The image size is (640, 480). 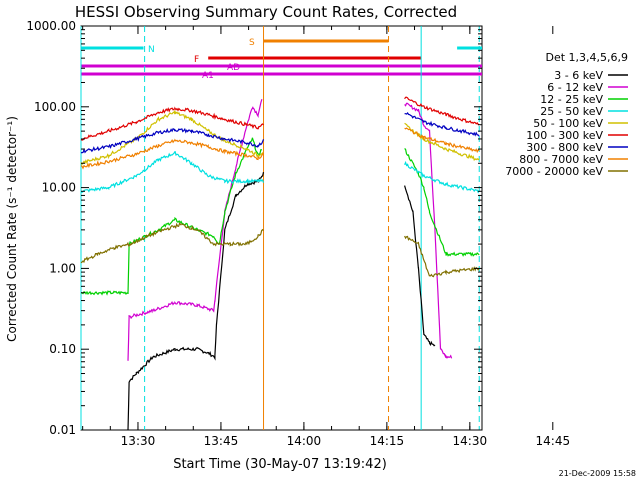 I want to click on legend-label: 800 - 7000 keV, so click(x=561, y=159).